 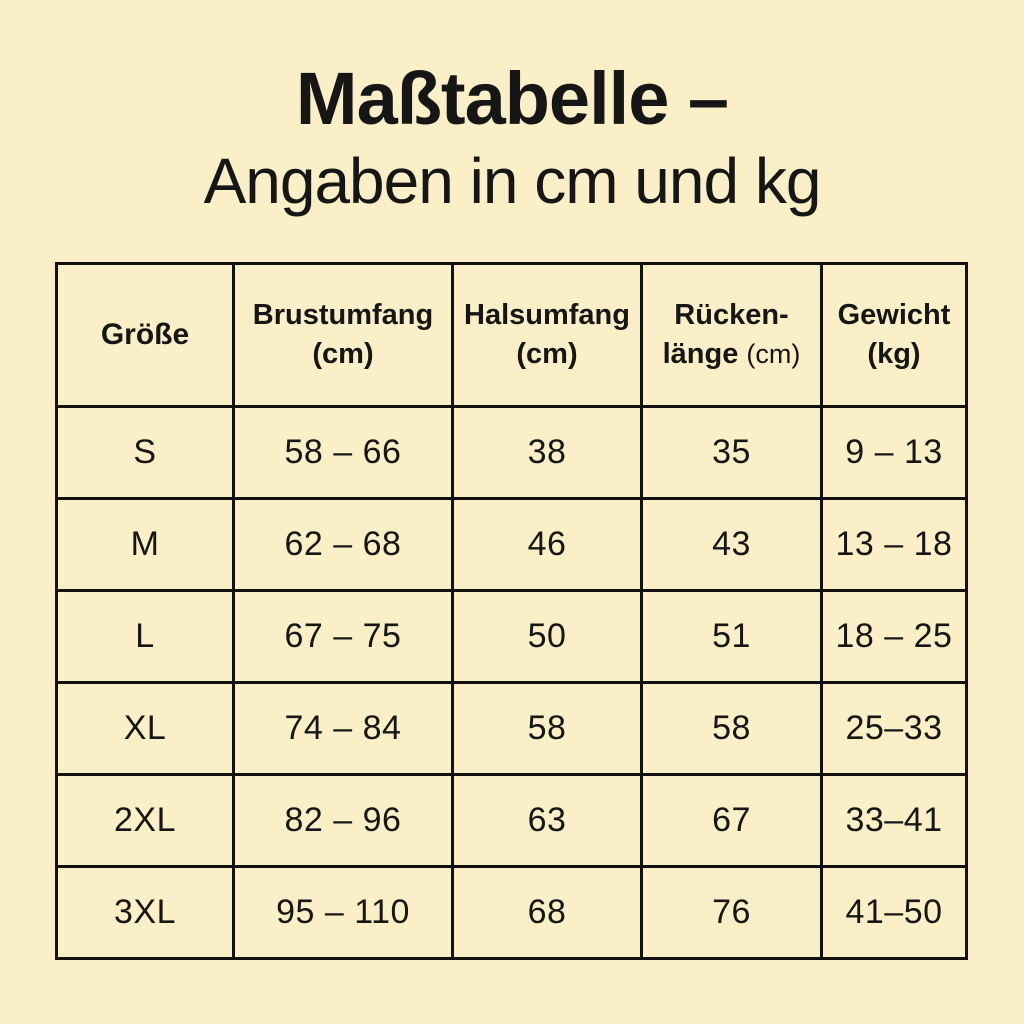 What do you see at coordinates (343, 544) in the screenshot?
I see `cell-chest: 62 – 68` at bounding box center [343, 544].